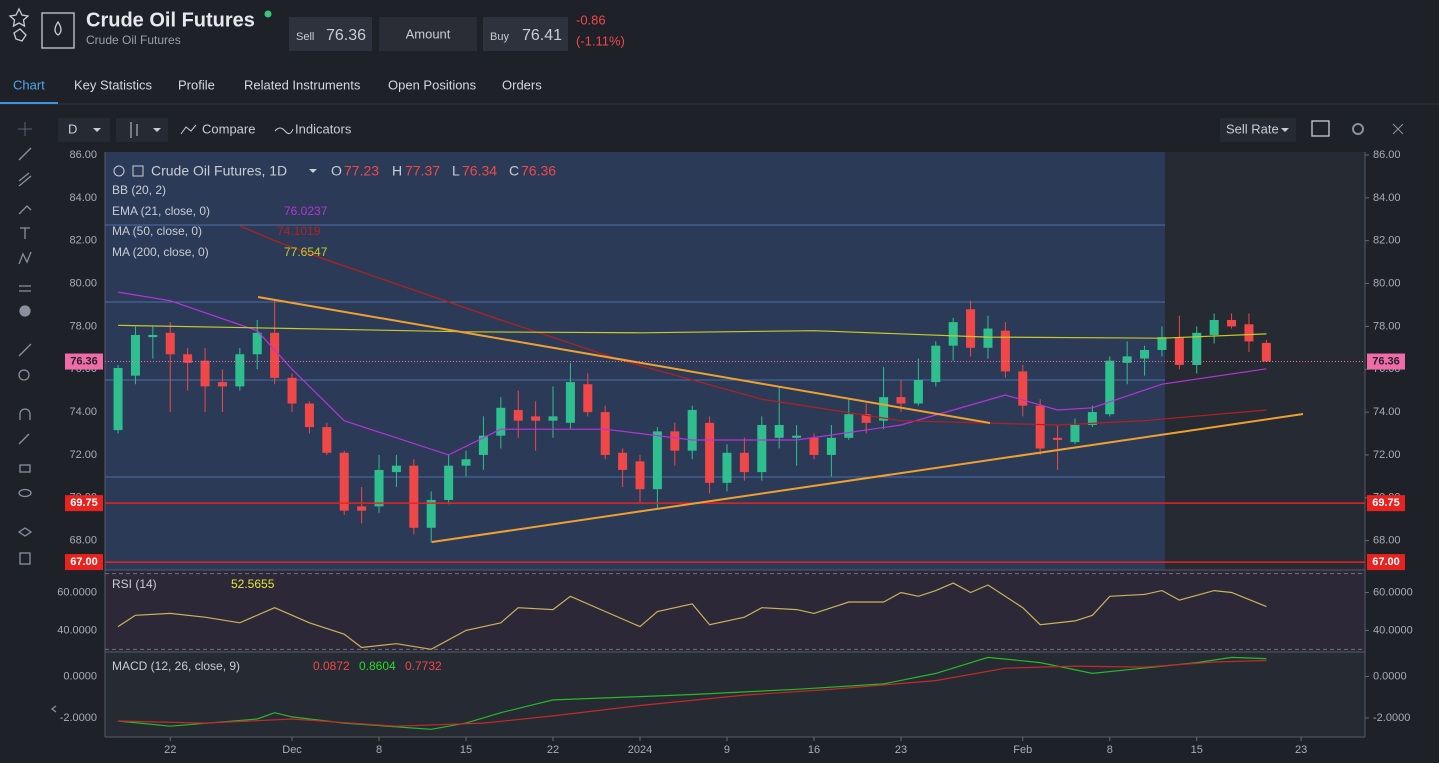 This screenshot has height=763, width=1439. Describe the element at coordinates (119, 171) in the screenshot. I see `legend-toggle` at that location.